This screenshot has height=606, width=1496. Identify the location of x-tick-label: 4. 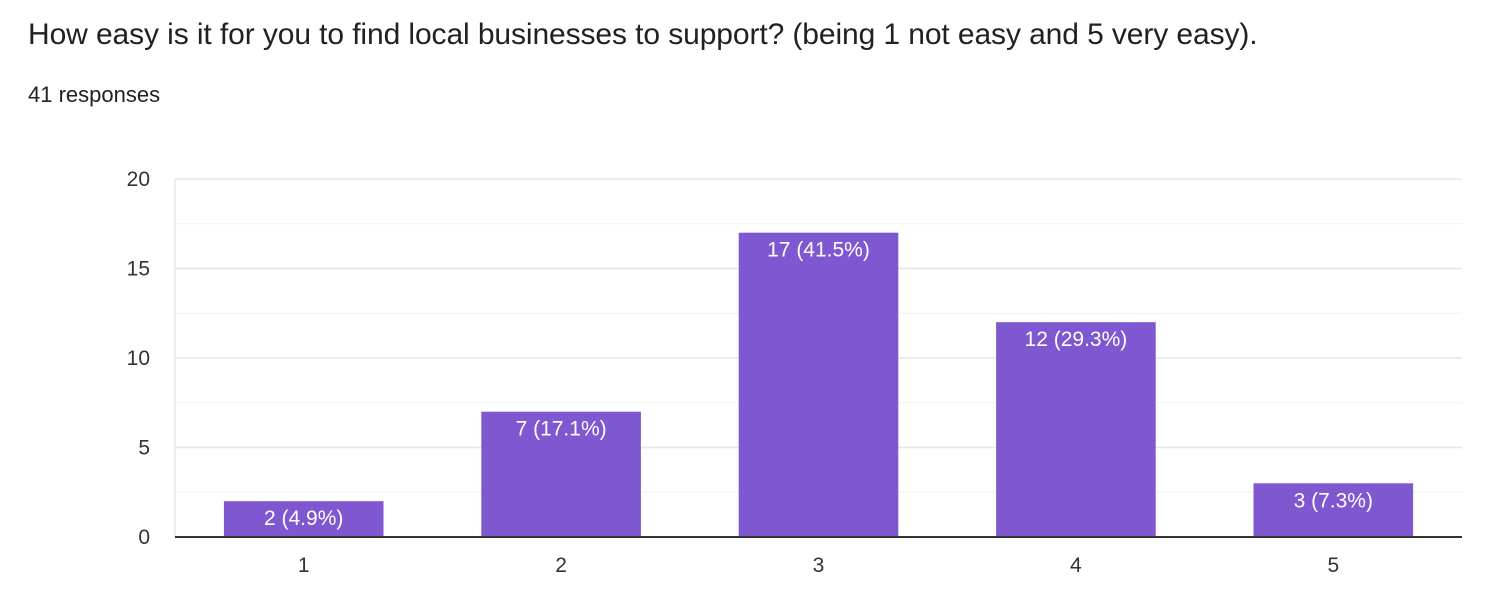
(1076, 565).